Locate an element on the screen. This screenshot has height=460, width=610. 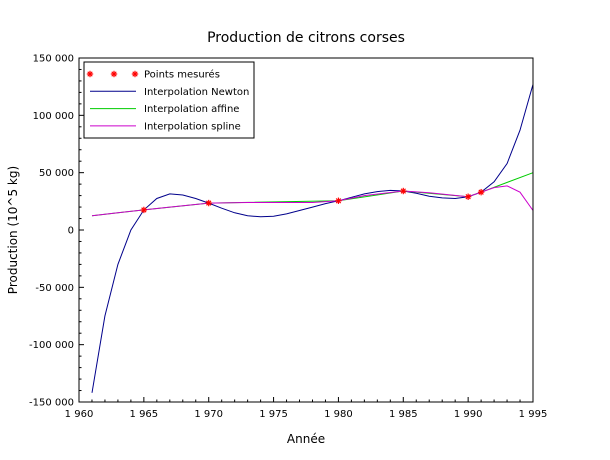
legend-item: Interpolation Newton is located at coordinates (169, 92).